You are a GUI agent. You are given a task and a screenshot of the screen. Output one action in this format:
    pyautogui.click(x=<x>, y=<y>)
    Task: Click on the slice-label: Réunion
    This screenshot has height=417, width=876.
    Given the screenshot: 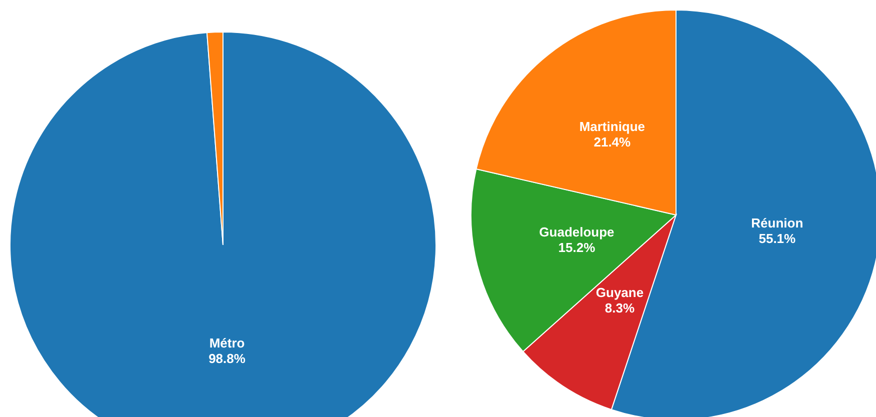 What is the action you would take?
    pyautogui.click(x=777, y=222)
    